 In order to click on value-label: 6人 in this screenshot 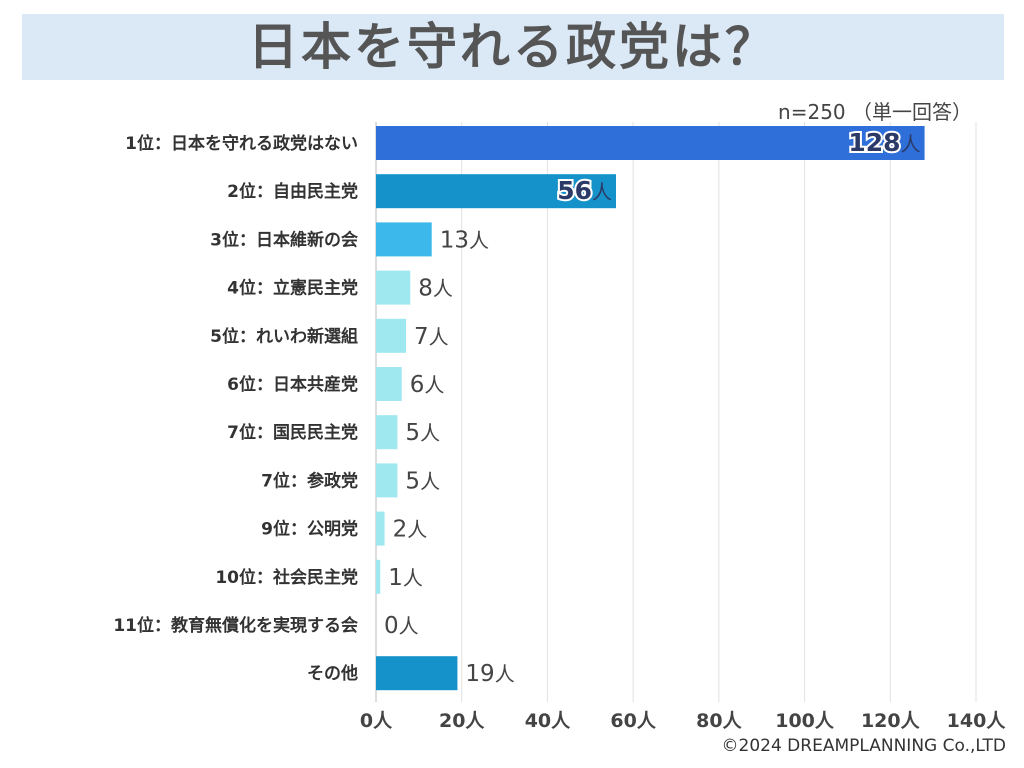, I will do `click(427, 385)`.